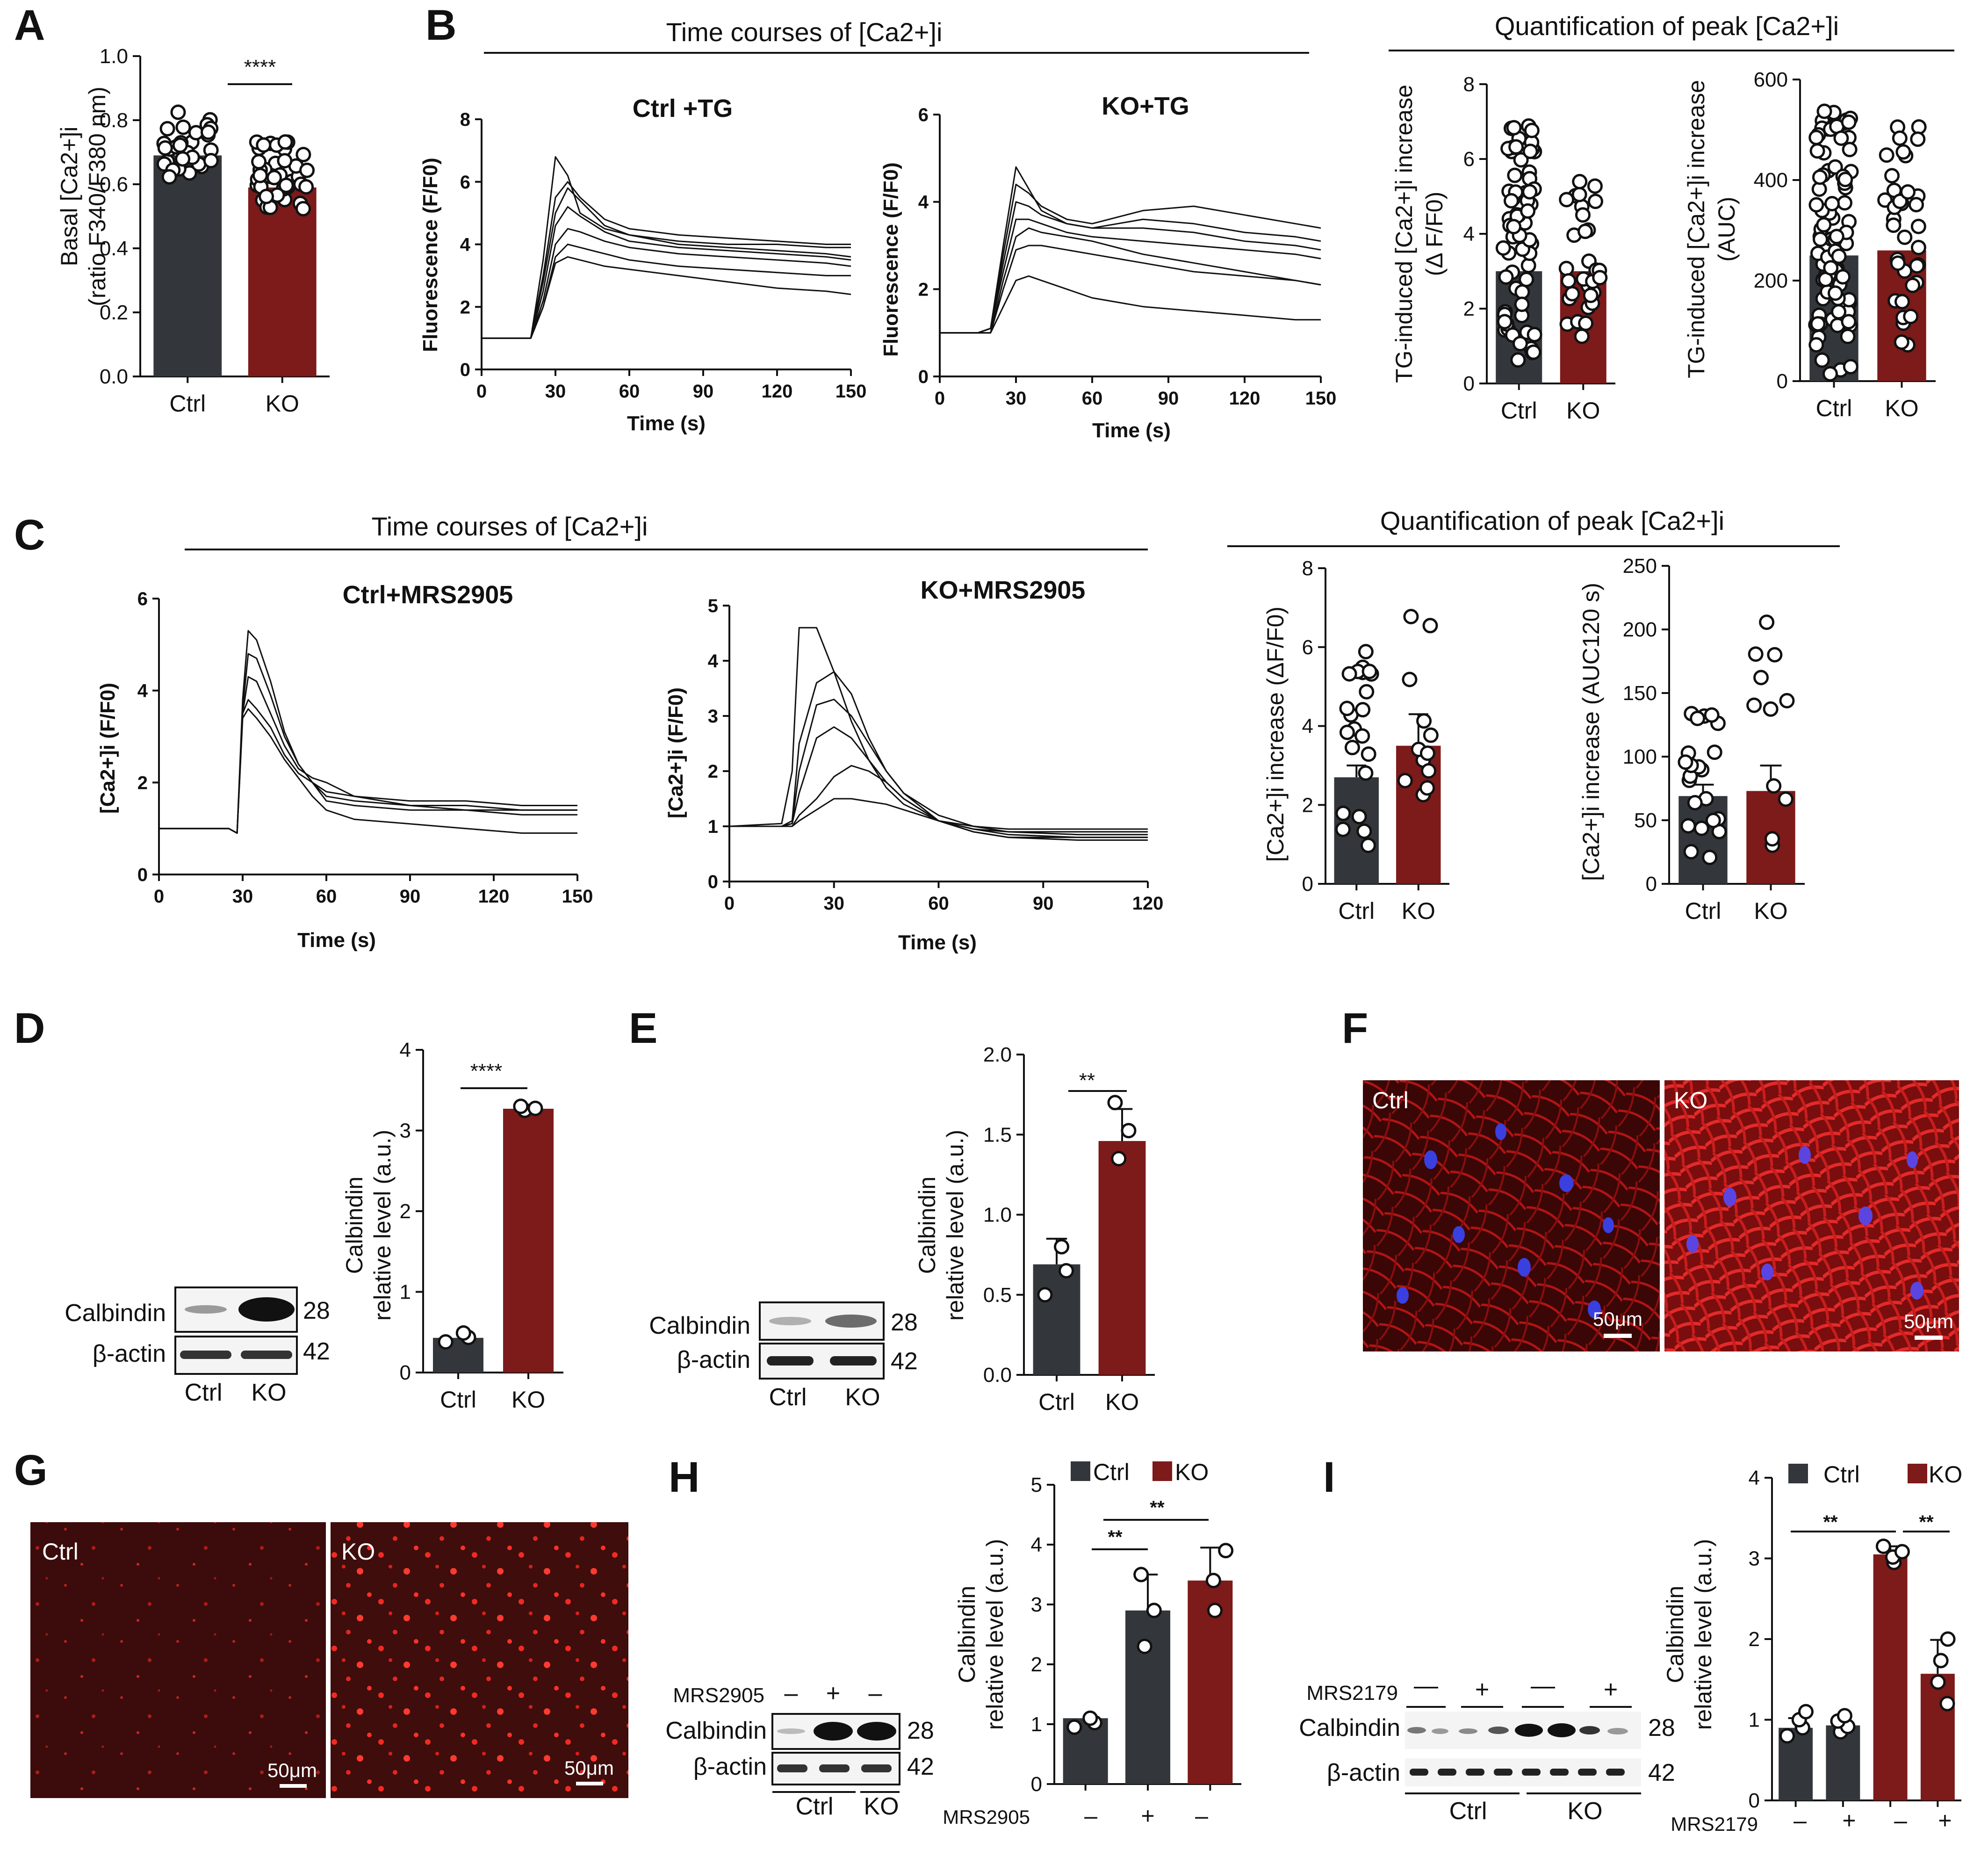  What do you see at coordinates (1929, 1338) in the screenshot?
I see `f-scalebar-ko` at bounding box center [1929, 1338].